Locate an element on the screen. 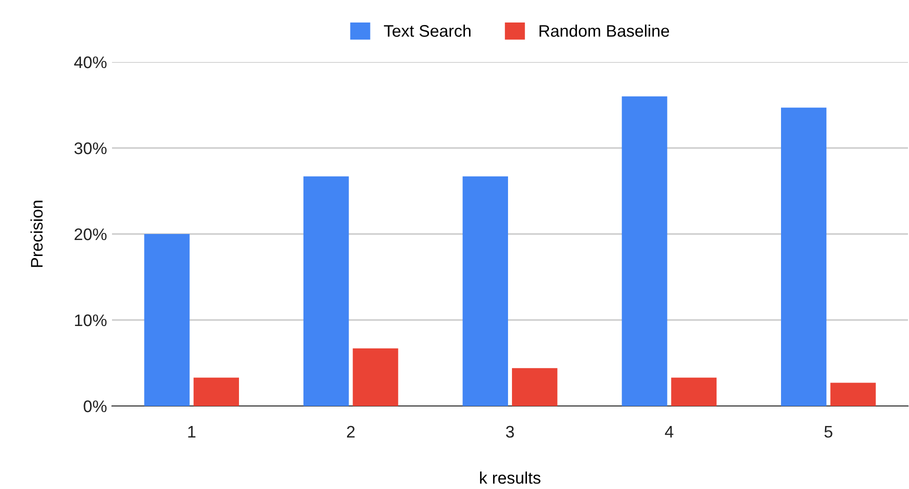  x-tick-label: 5 is located at coordinates (828, 432).